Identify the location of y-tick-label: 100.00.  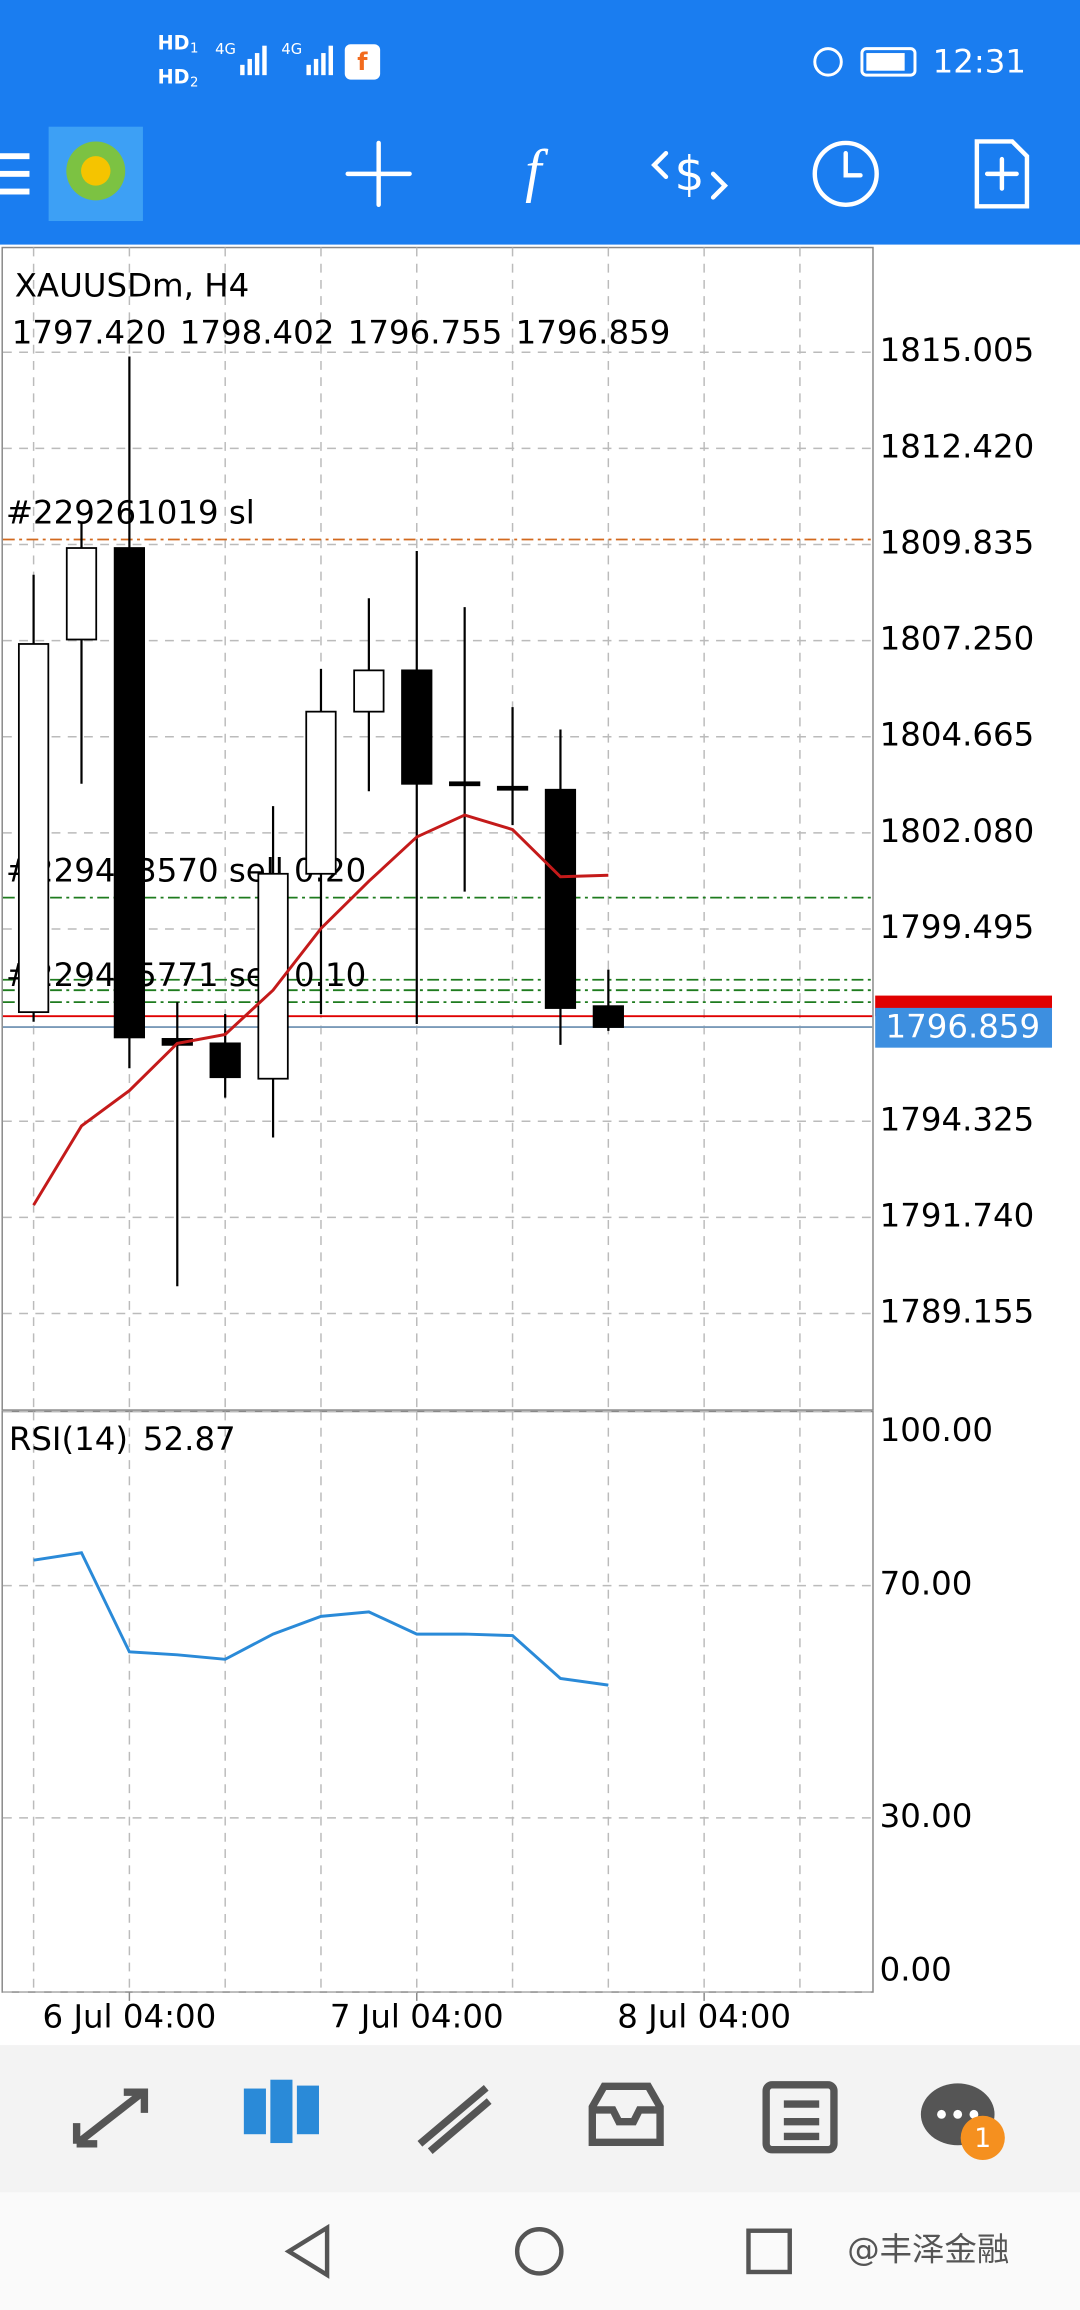
(936, 1430).